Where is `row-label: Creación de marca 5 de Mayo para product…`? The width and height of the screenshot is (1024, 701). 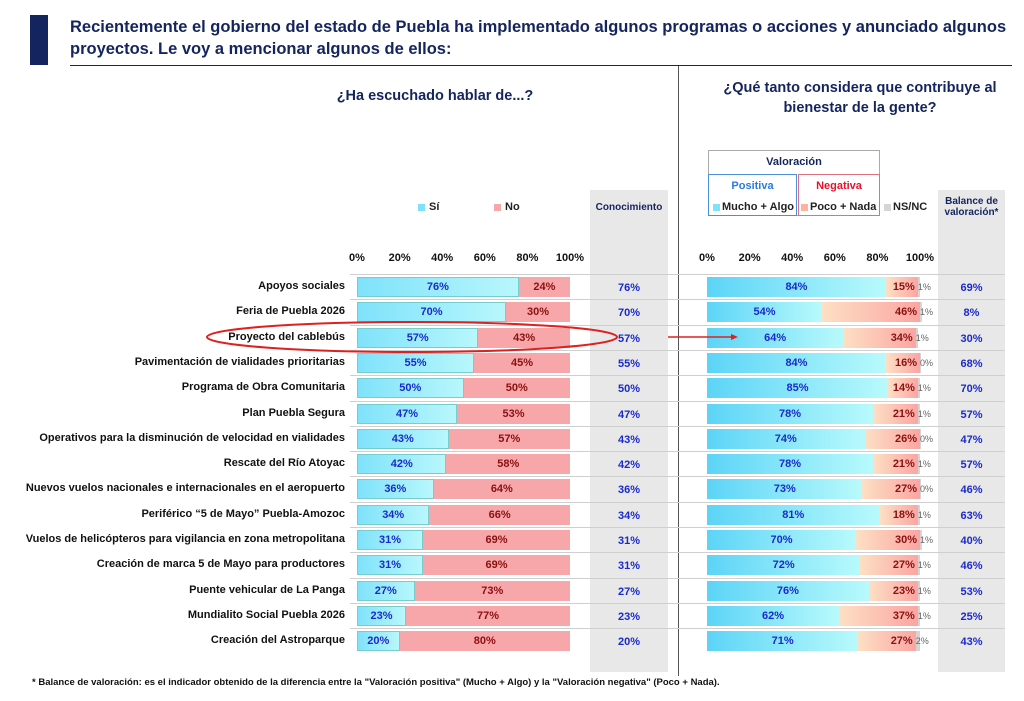 row-label: Creación de marca 5 de Mayo para product… is located at coordinates (220, 564).